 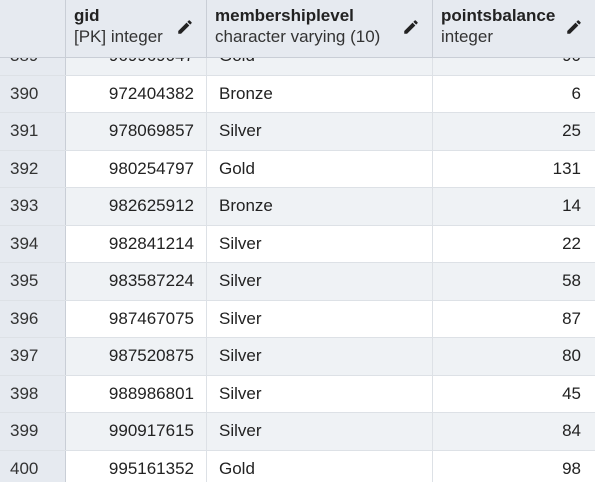 I want to click on table-row: 400 995161352 Gold 98, so click(x=297, y=466).